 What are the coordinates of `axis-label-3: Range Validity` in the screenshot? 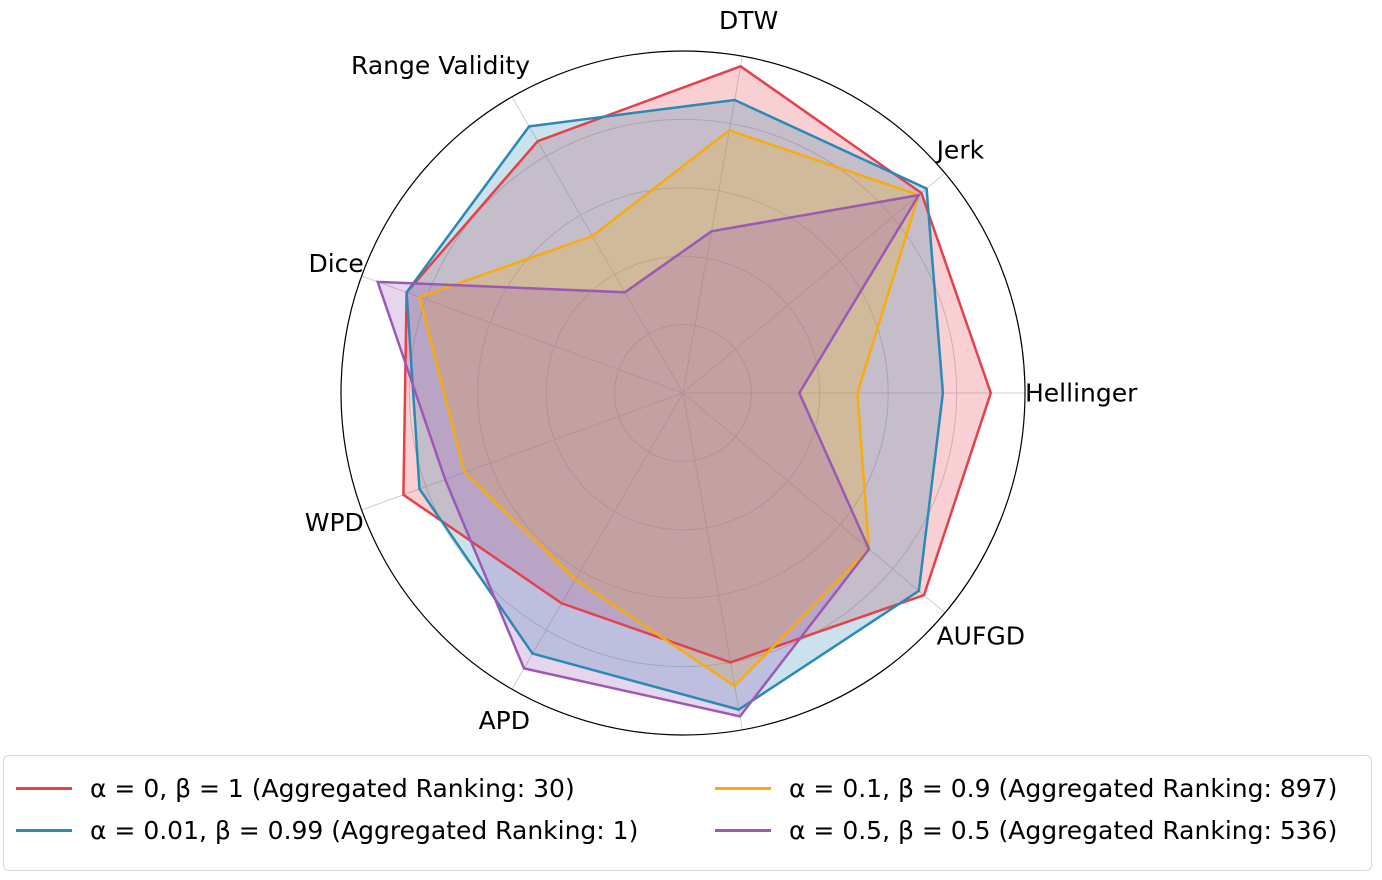 It's located at (440, 65).